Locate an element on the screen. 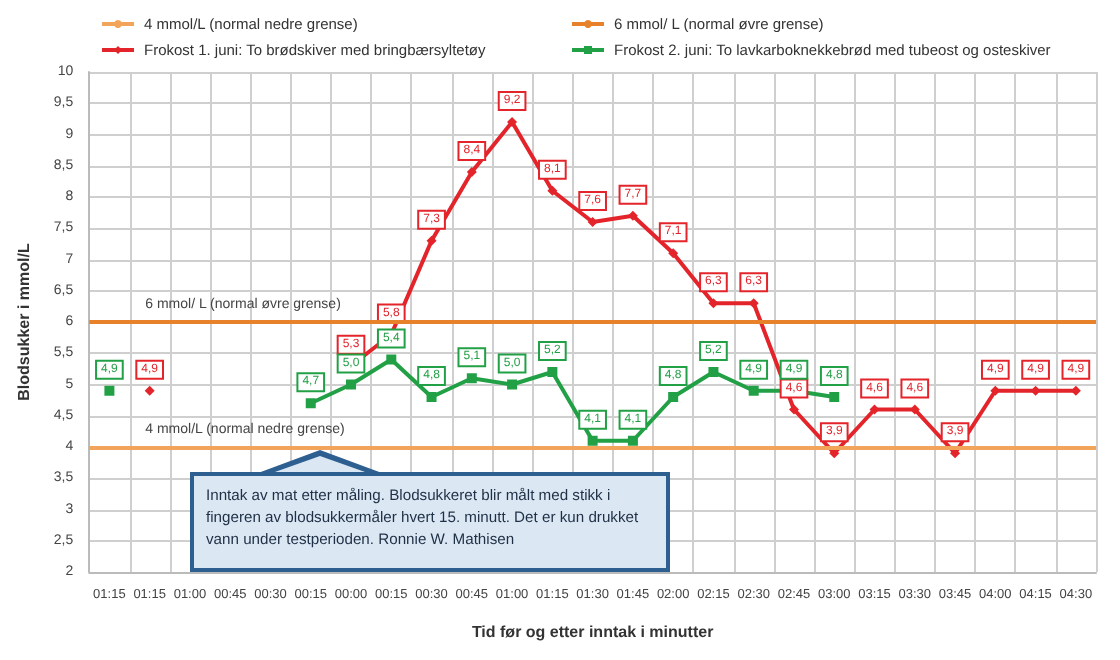 This screenshot has width=1120, height=660. x-axis-title: Tid før og etter inntak i minutter is located at coordinates (592, 632).